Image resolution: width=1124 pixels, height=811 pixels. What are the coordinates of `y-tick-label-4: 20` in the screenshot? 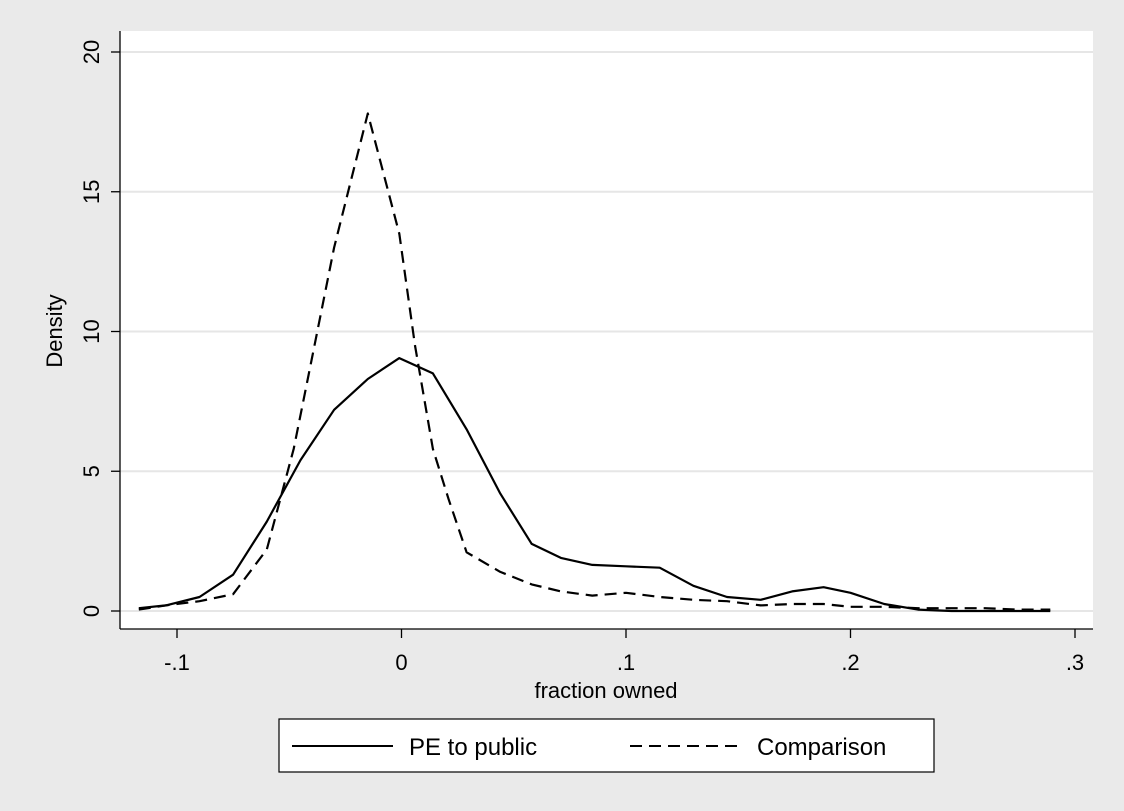 It's located at (91, 52).